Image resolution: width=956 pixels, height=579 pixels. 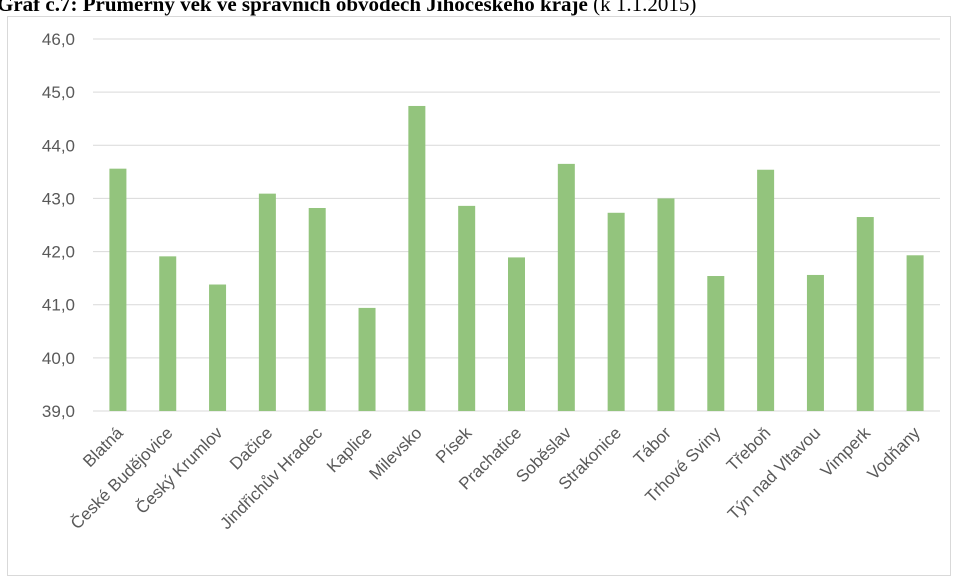 I want to click on y-tick-label: 39,0, so click(x=58, y=411).